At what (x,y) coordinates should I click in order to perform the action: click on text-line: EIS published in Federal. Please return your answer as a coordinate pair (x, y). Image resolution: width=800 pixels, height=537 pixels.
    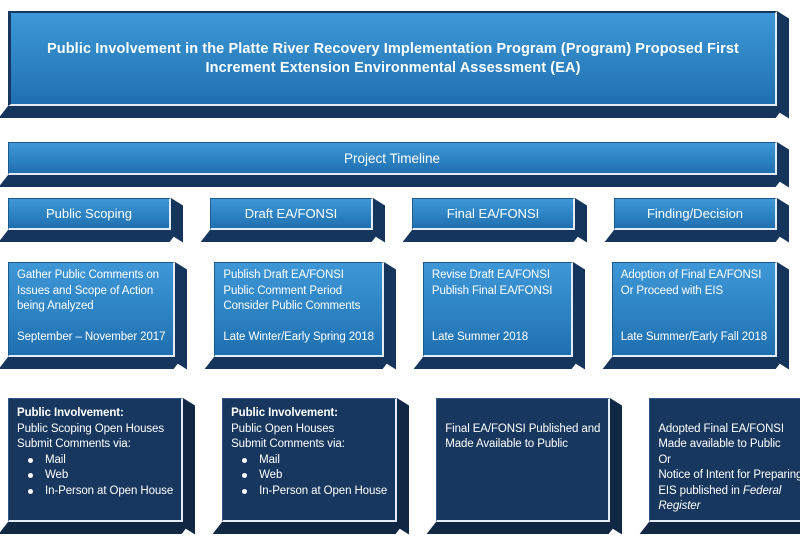
    Looking at the image, I should click on (720, 490).